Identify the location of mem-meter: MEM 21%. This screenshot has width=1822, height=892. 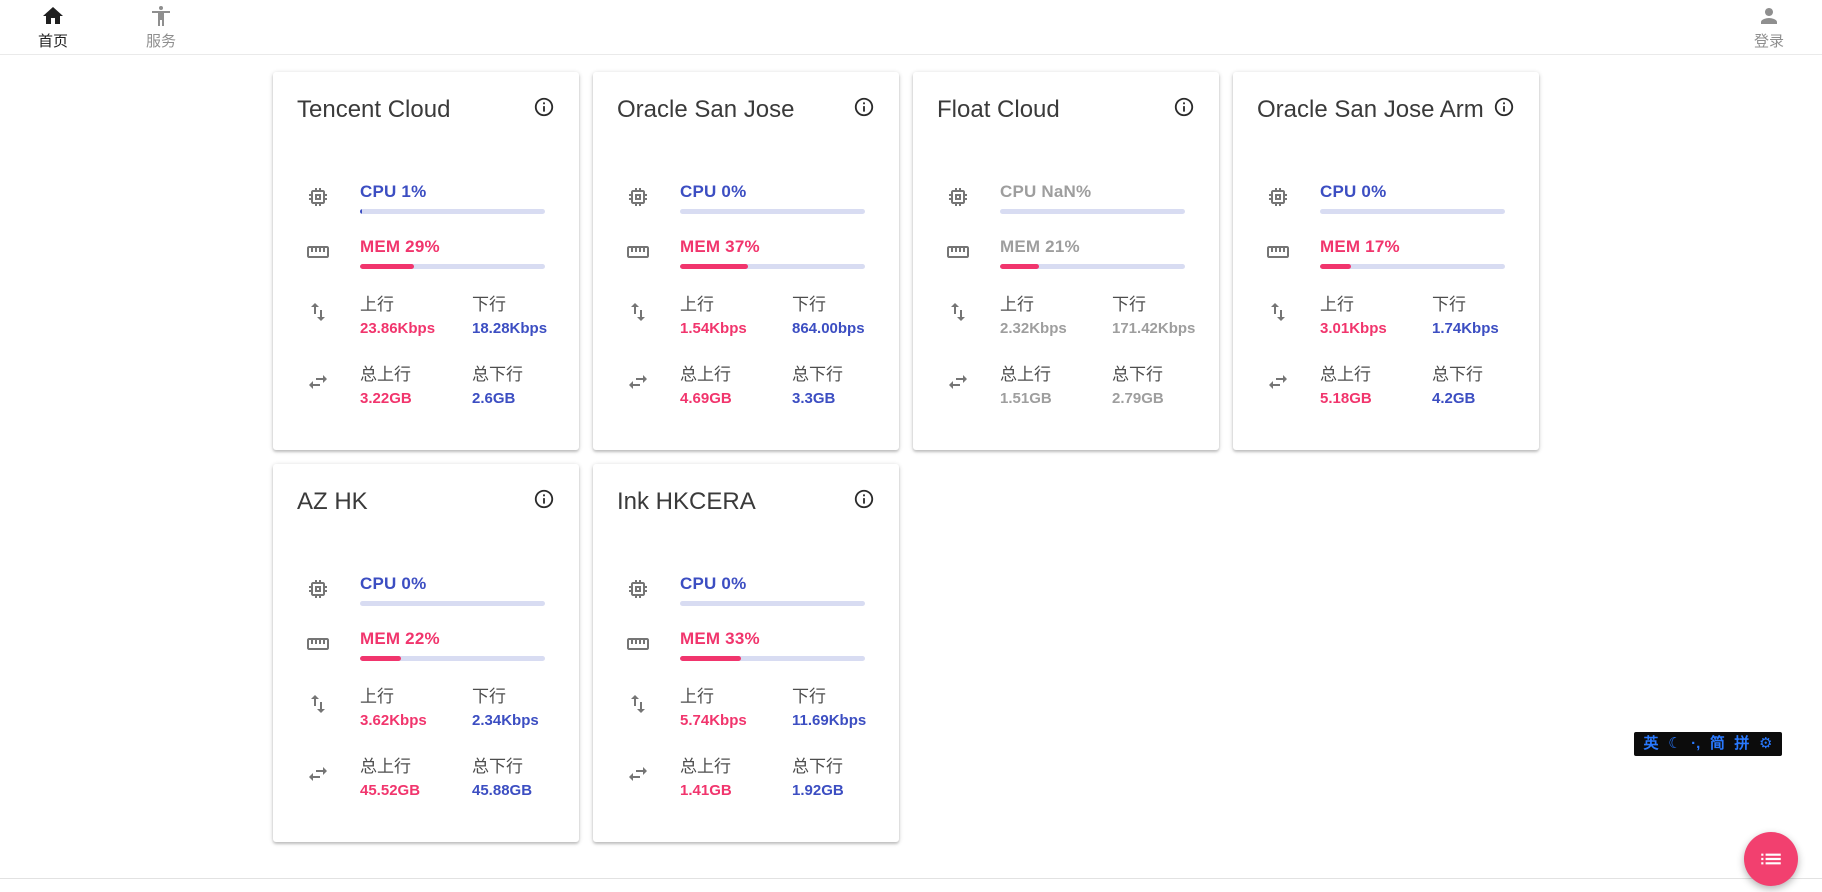
(1097, 253).